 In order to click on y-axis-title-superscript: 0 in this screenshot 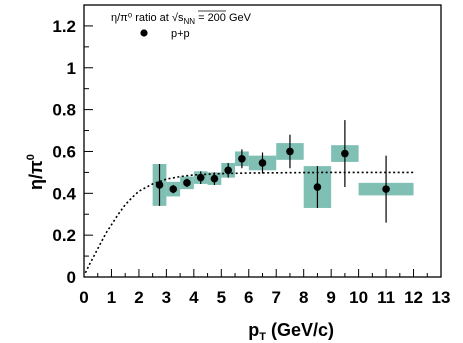, I will do `click(31, 157)`.